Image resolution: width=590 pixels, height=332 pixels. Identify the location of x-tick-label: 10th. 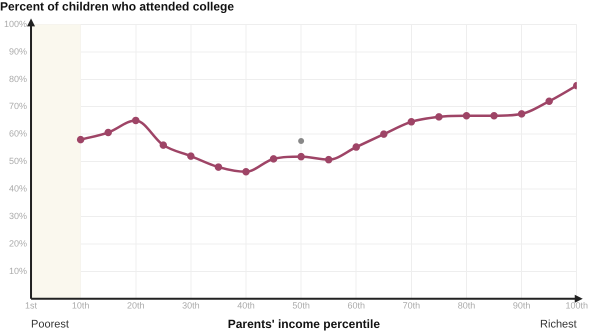
(81, 305).